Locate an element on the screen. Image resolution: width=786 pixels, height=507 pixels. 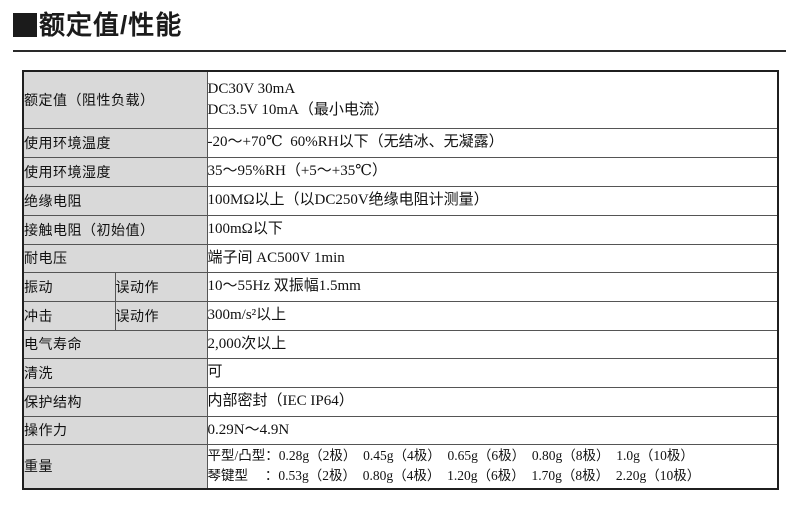
page-title: 额定值/性能 is located at coordinates (111, 25).